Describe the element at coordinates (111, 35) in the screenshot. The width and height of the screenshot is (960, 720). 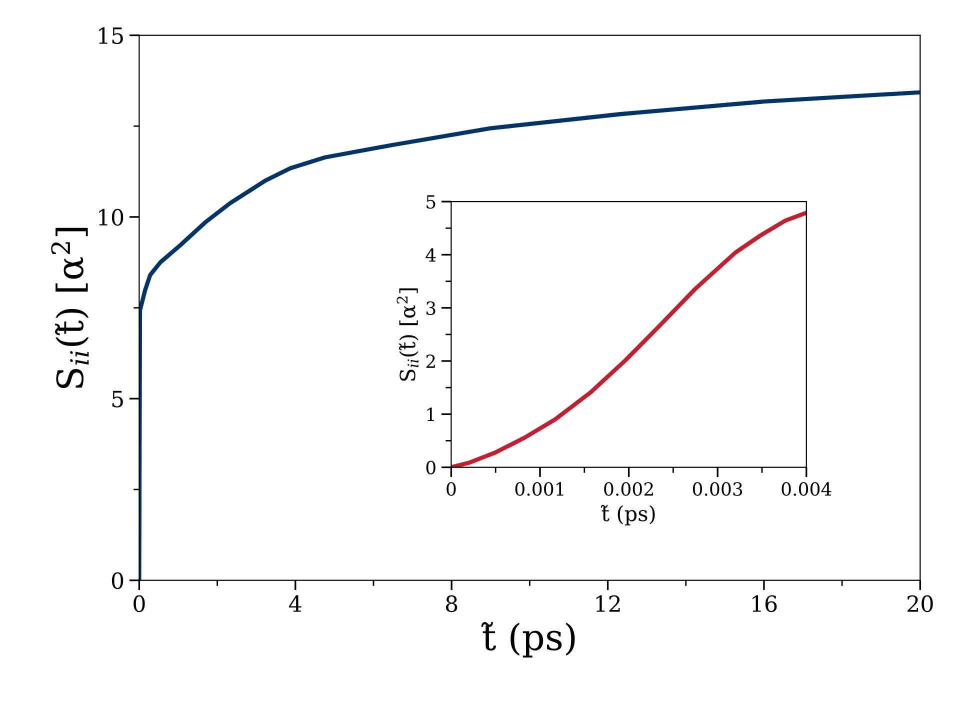
I see `y-tick-label: 15` at that location.